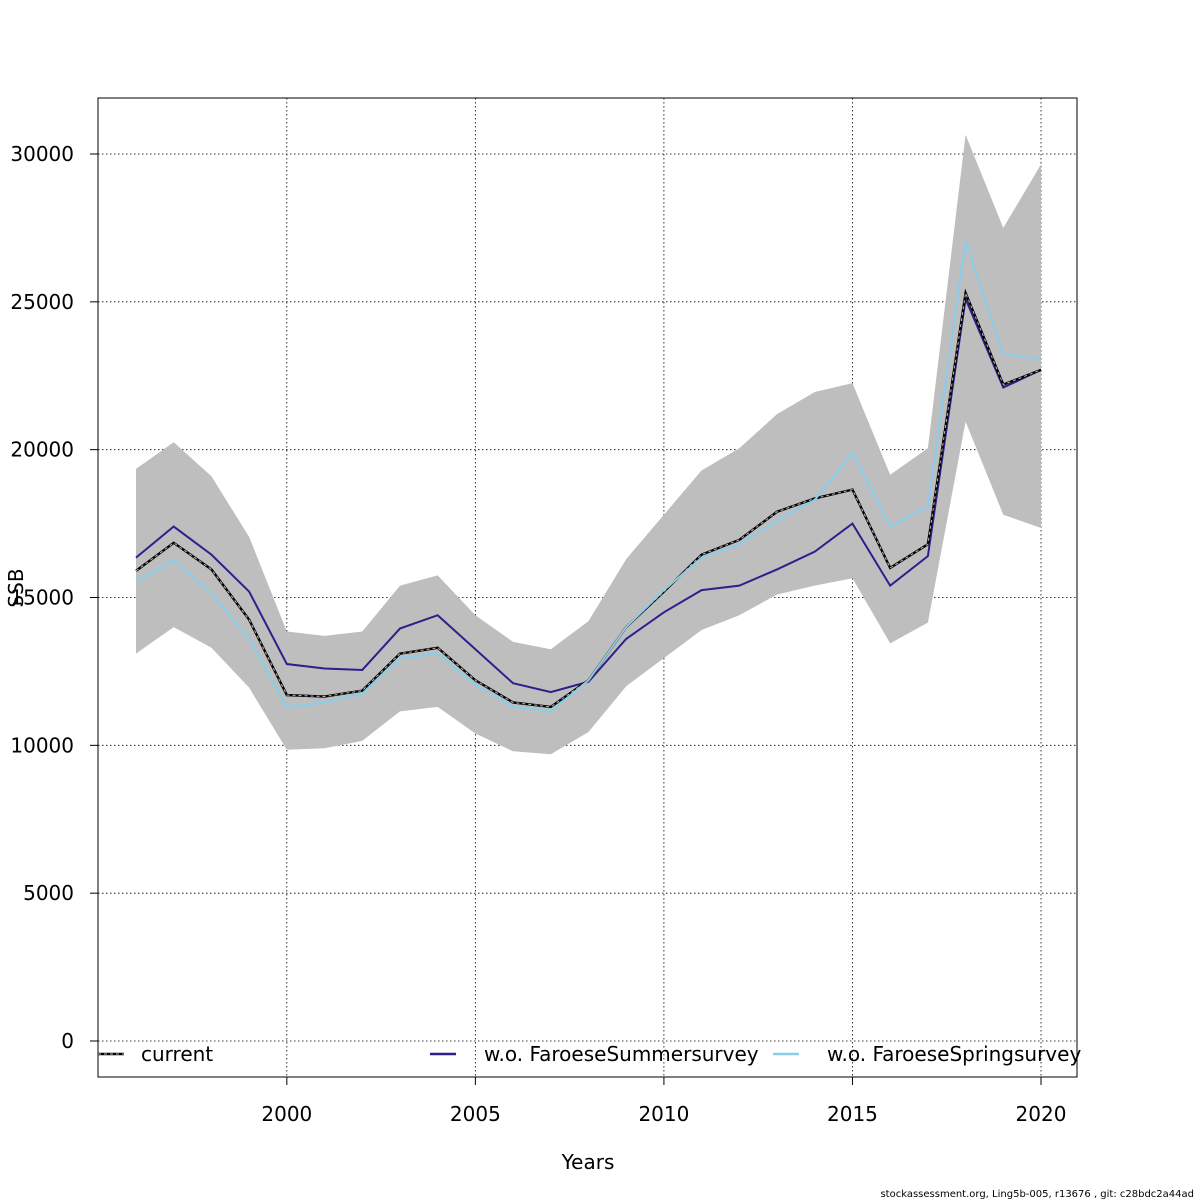  I want to click on x-axis: 2000 2005 2010 2015 2020, so click(663, 1101).